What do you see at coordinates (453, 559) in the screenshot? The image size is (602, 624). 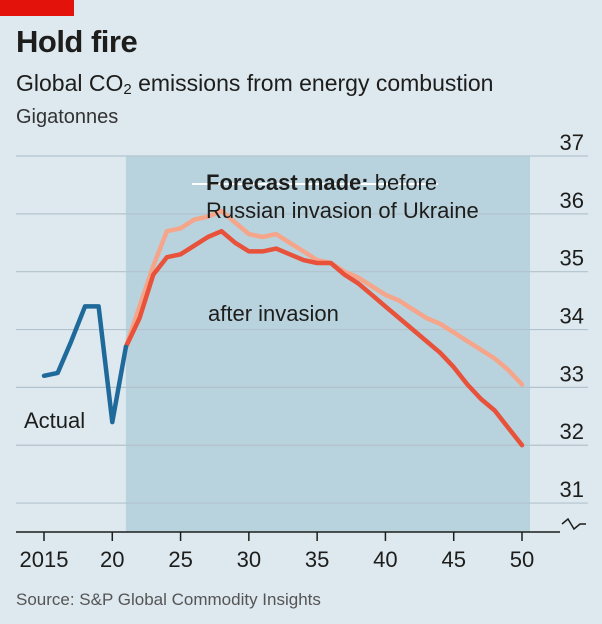 I see `x-tick-label: 45` at bounding box center [453, 559].